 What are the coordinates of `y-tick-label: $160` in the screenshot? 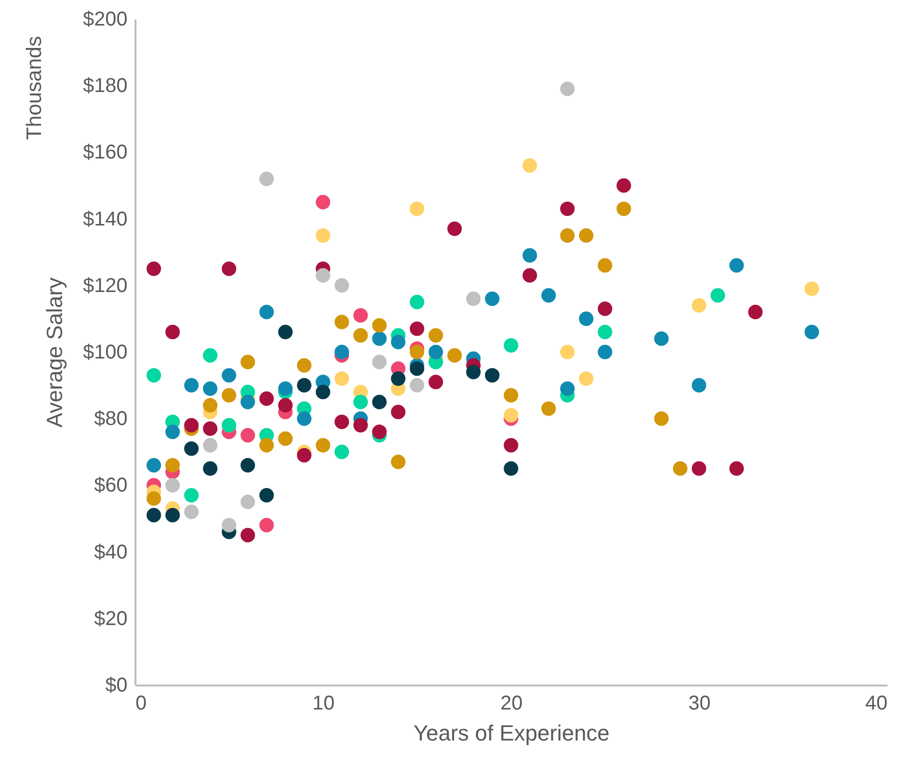 It's located at (105, 153).